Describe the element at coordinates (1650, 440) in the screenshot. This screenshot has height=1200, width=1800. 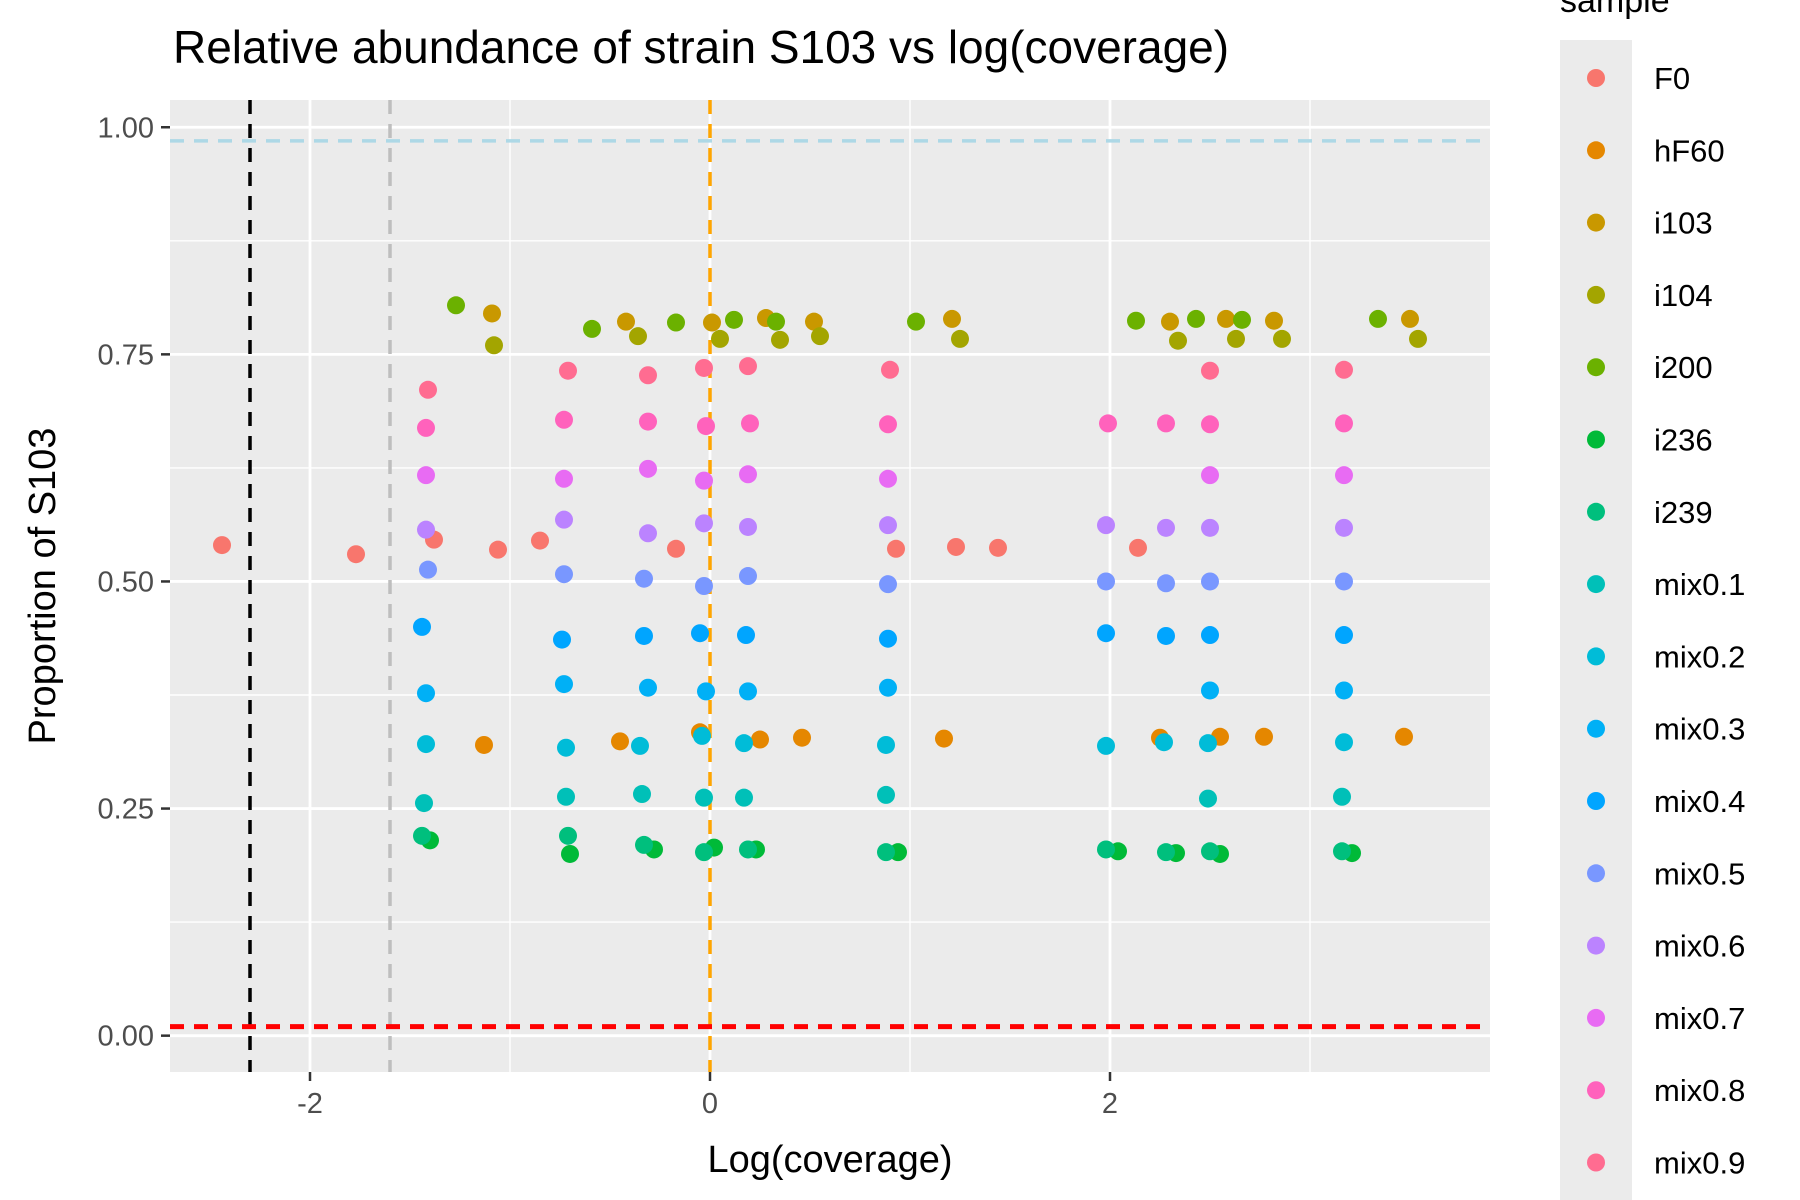
I see `legend-item-i236: i236` at that location.